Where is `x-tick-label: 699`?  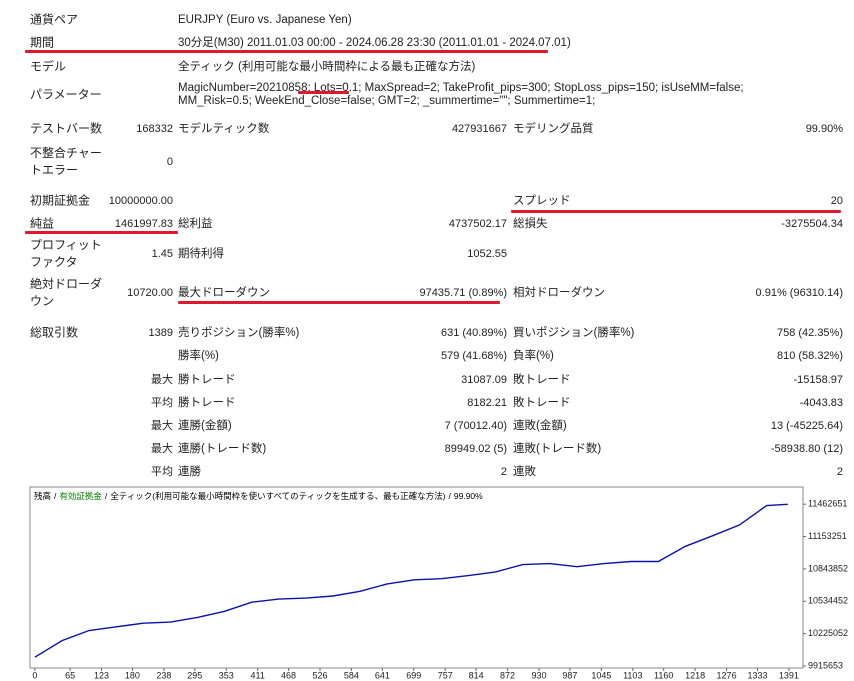
x-tick-label: 699 is located at coordinates (413, 675).